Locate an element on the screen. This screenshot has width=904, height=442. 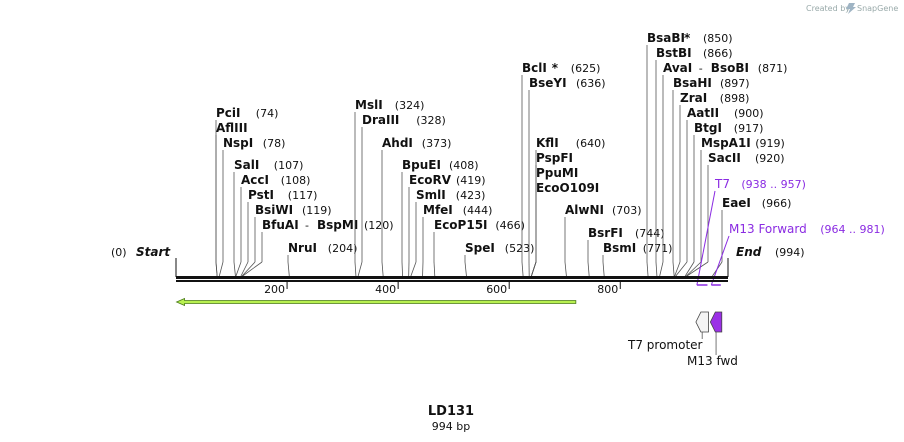
enzyme-bpuei: BpuEI (408) is located at coordinates (440, 217).